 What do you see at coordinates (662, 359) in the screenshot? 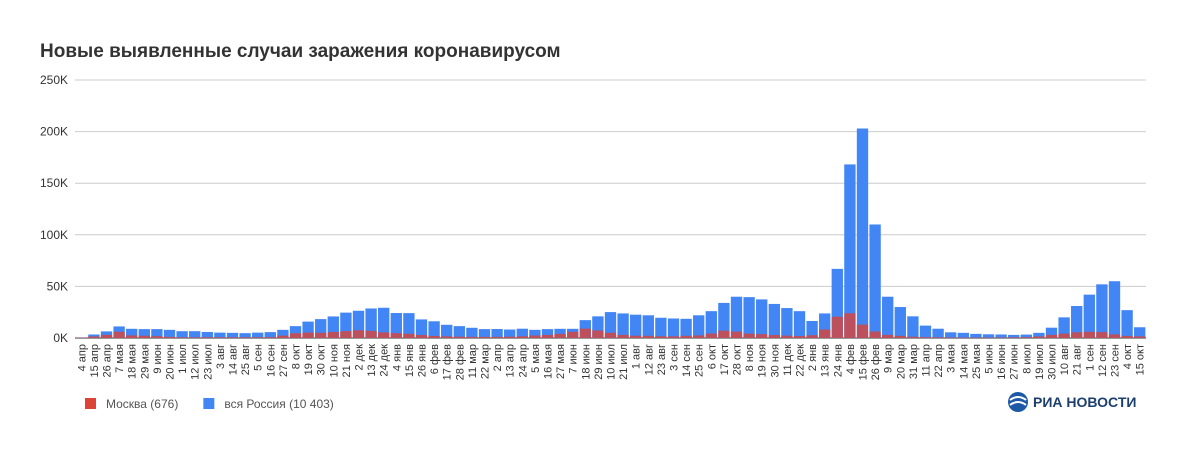
I see `x-tick-label: 23 авг` at bounding box center [662, 359].